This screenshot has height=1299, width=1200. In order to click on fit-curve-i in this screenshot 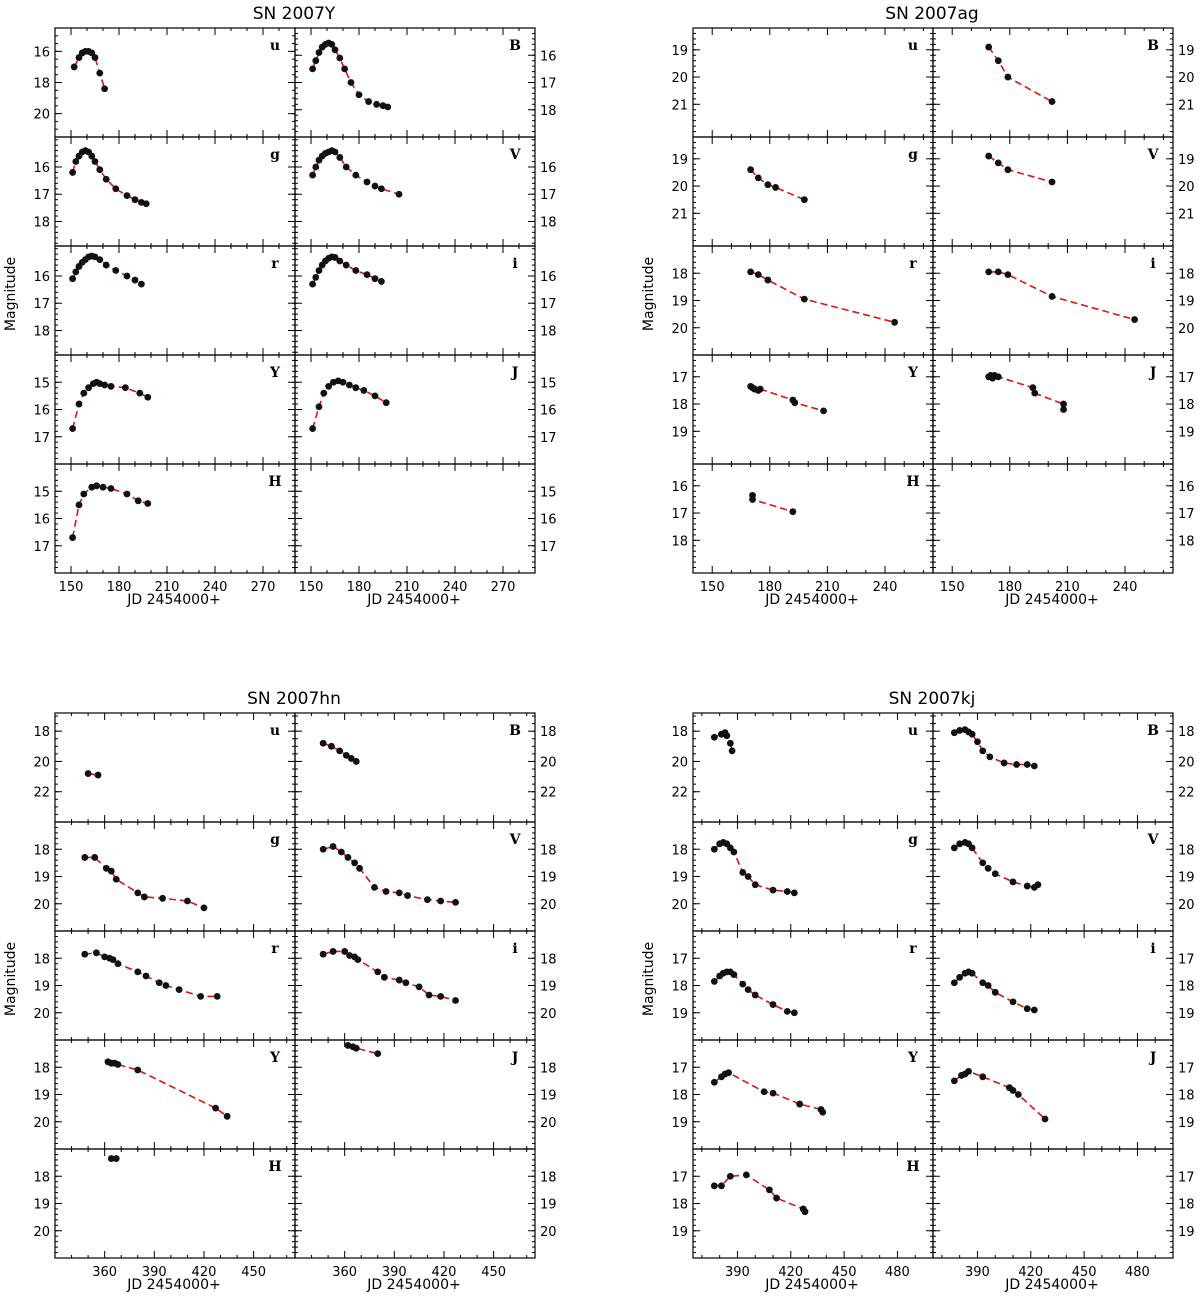, I will do `click(1061, 296)`.